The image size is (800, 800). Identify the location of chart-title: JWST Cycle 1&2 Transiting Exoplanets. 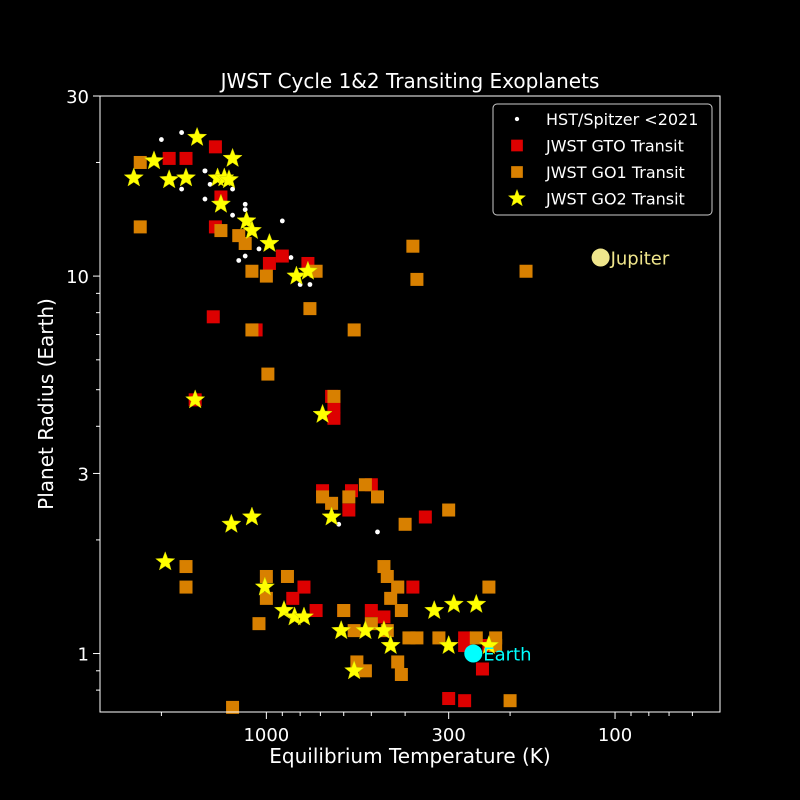
(409, 81).